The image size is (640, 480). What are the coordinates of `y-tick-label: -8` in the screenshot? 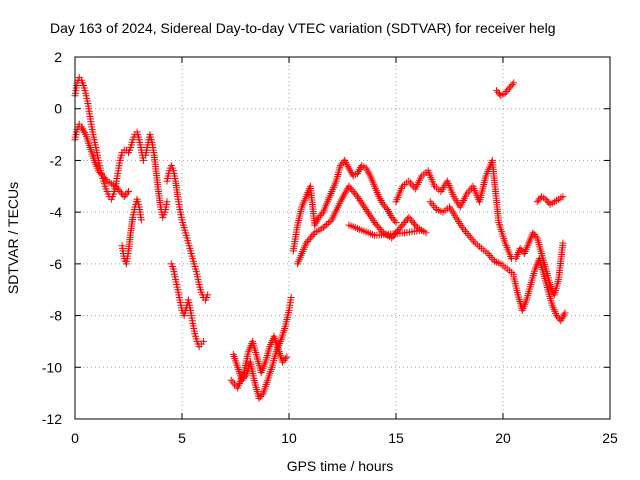 It's located at (56, 316).